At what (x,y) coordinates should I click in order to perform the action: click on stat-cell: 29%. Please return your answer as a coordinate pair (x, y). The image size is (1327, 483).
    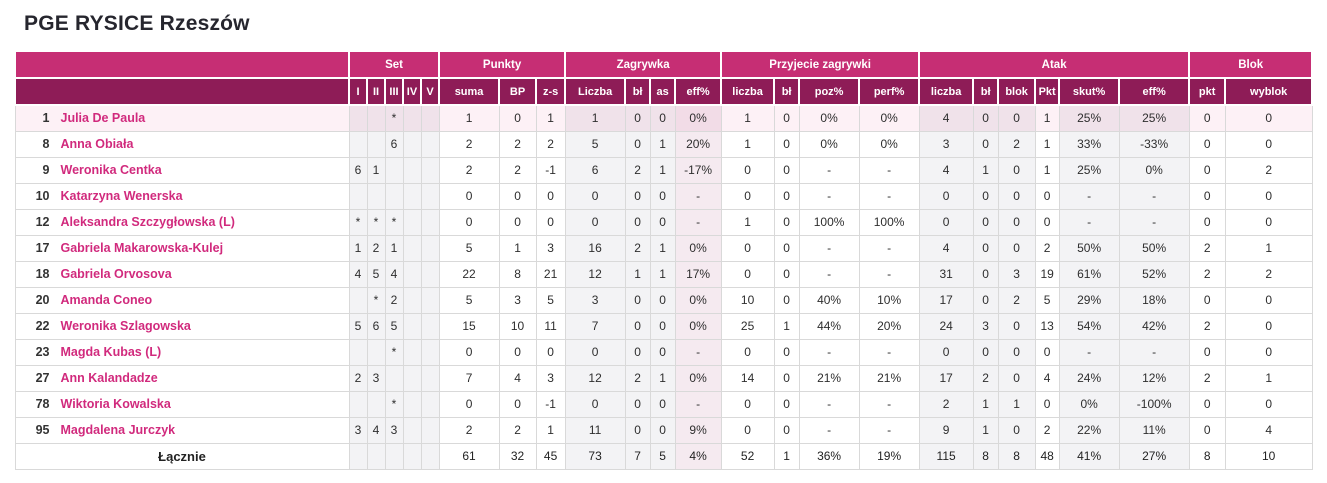
    Looking at the image, I should click on (1089, 300).